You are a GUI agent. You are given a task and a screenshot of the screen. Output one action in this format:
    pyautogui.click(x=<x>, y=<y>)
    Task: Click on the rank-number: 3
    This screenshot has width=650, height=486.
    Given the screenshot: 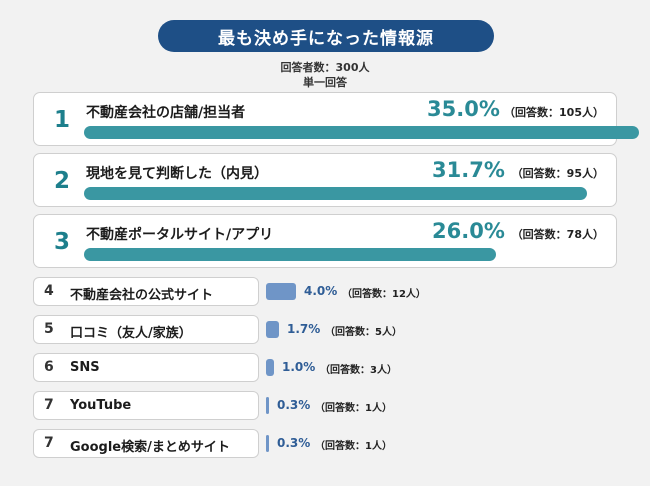 What is the action you would take?
    pyautogui.click(x=61, y=242)
    